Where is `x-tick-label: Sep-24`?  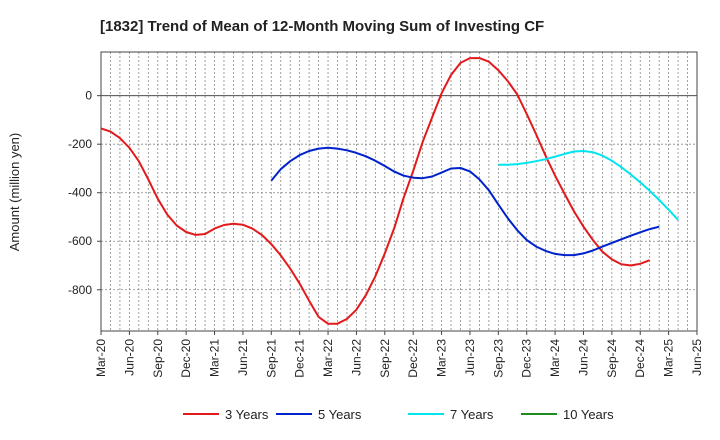
x-tick-label: Sep-24 is located at coordinates (612, 358).